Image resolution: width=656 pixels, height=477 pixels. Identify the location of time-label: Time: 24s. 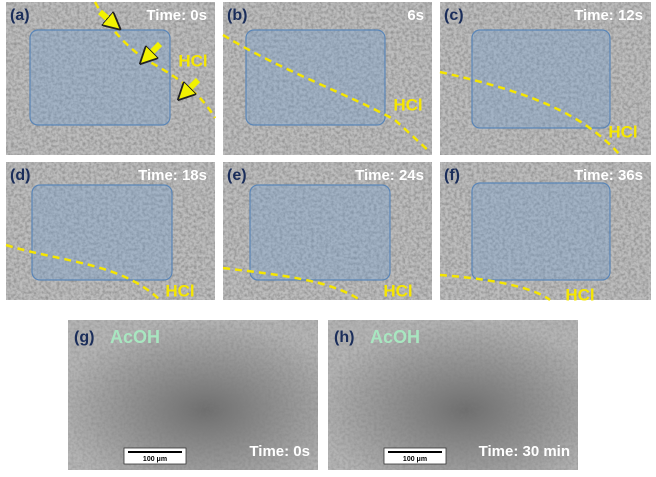
(389, 175).